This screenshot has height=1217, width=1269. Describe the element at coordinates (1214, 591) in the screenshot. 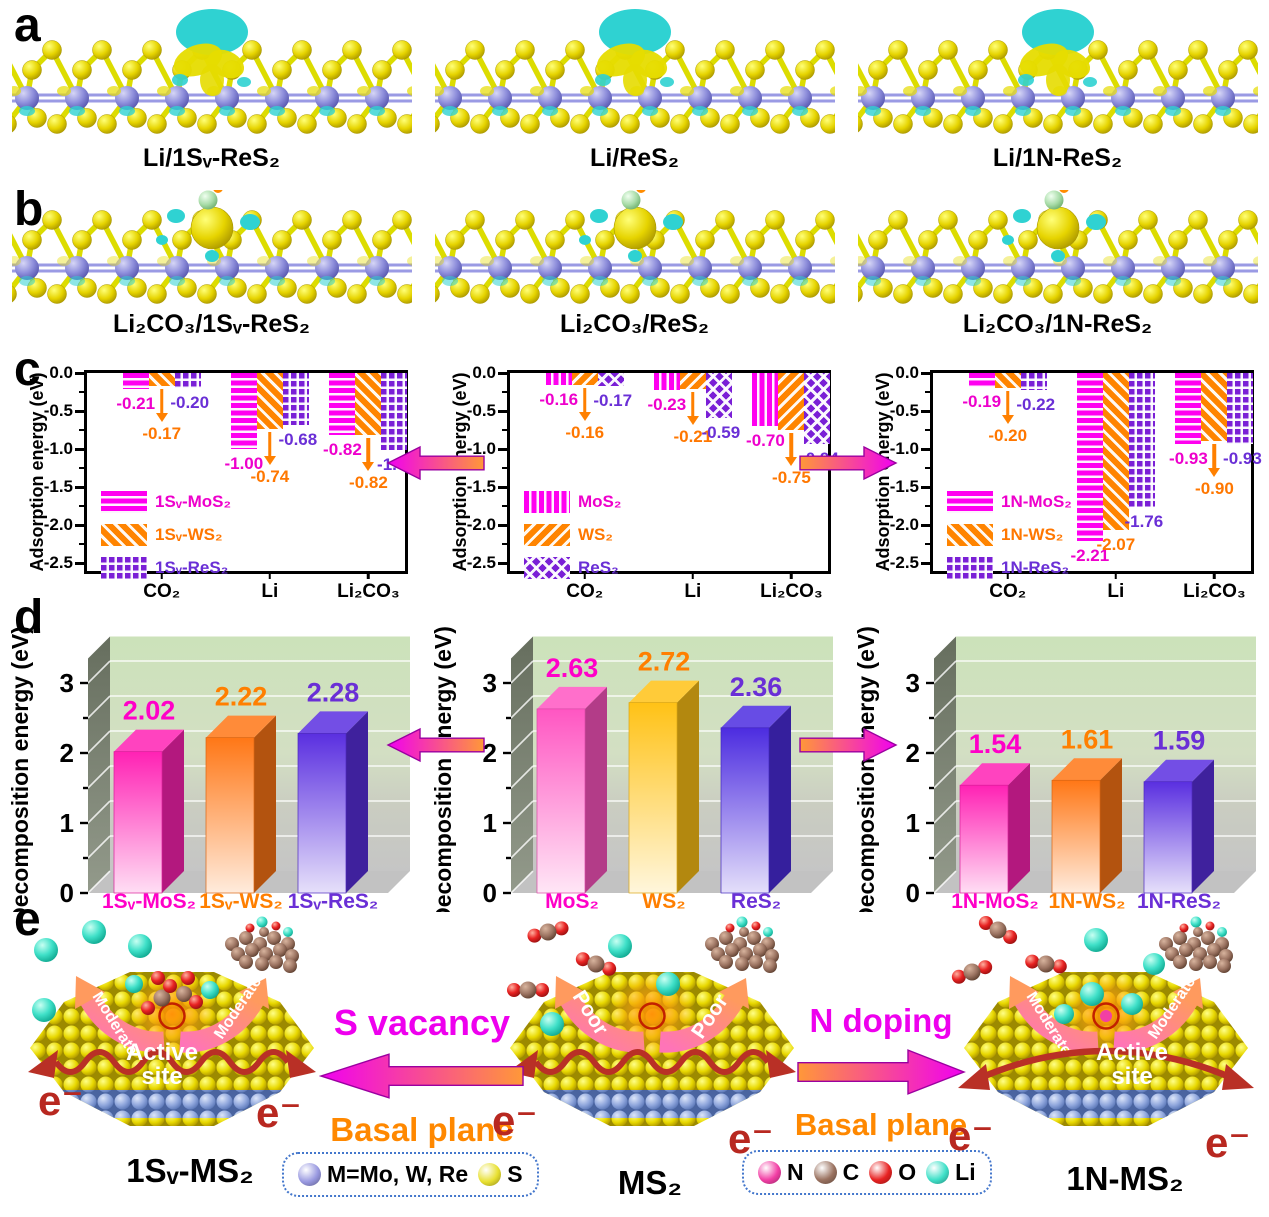

I see `x-category-label: Li₂CO₃` at that location.